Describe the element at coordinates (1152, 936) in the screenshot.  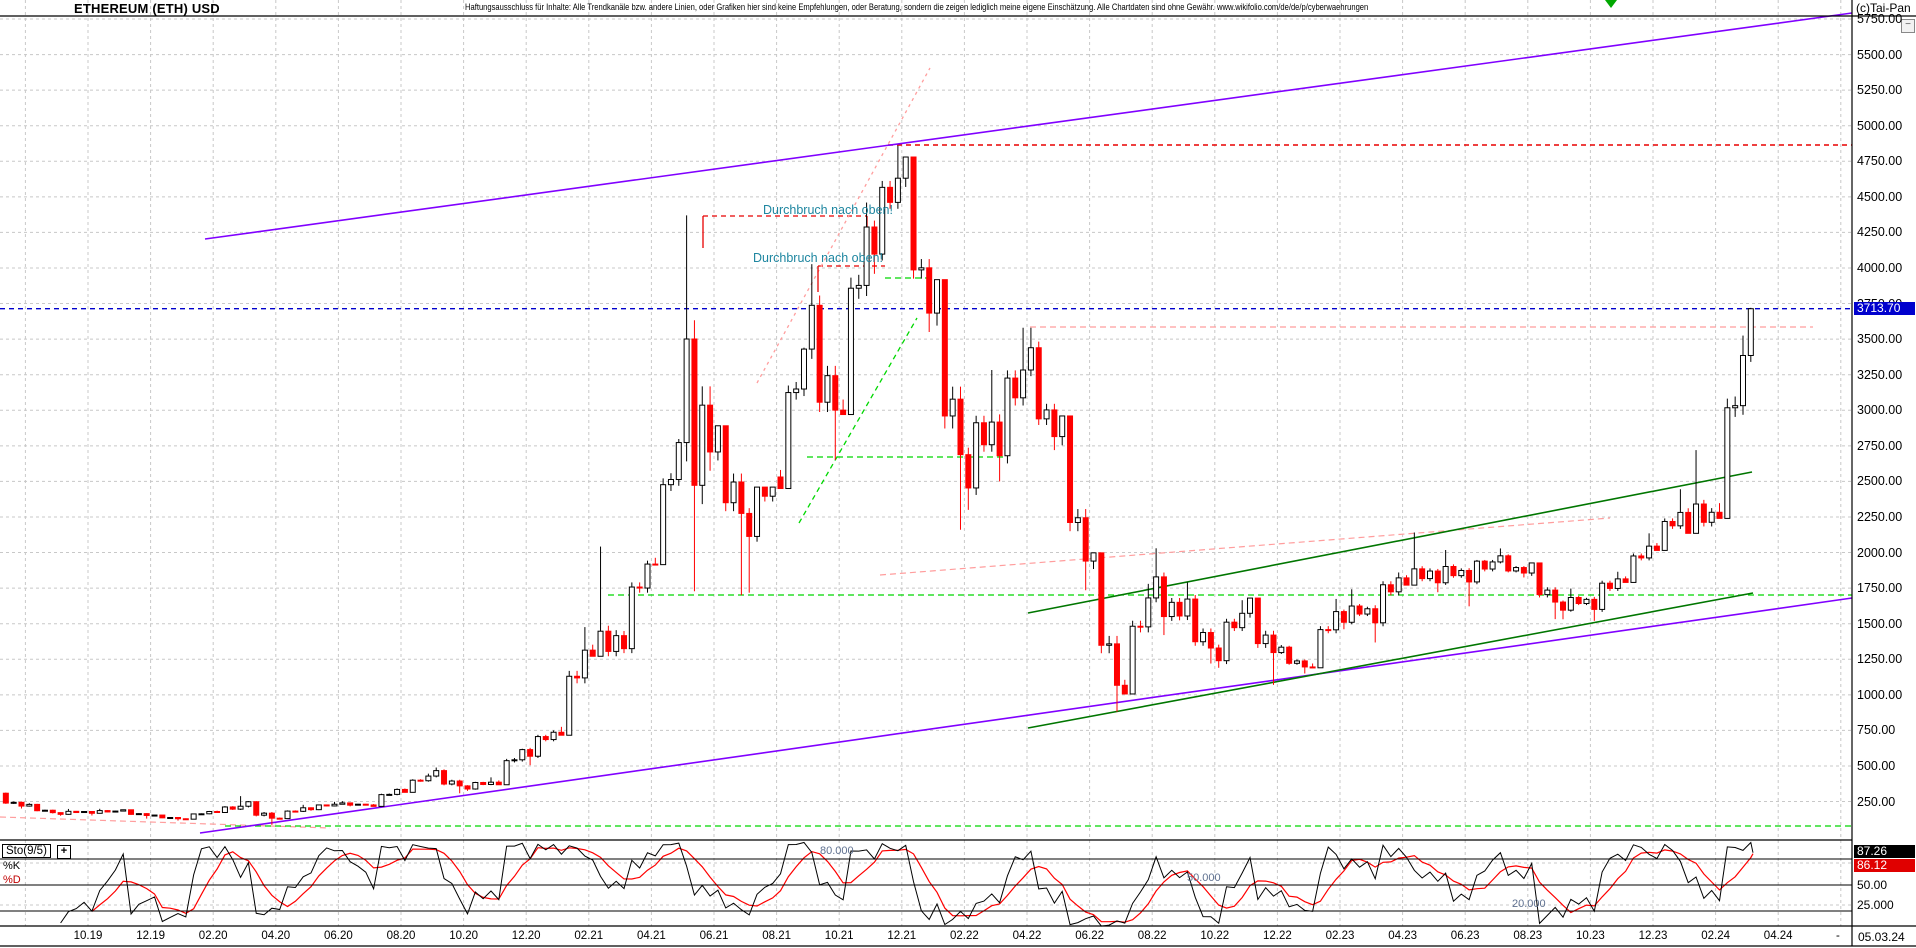
I see `x-axis-label: 08.22` at that location.